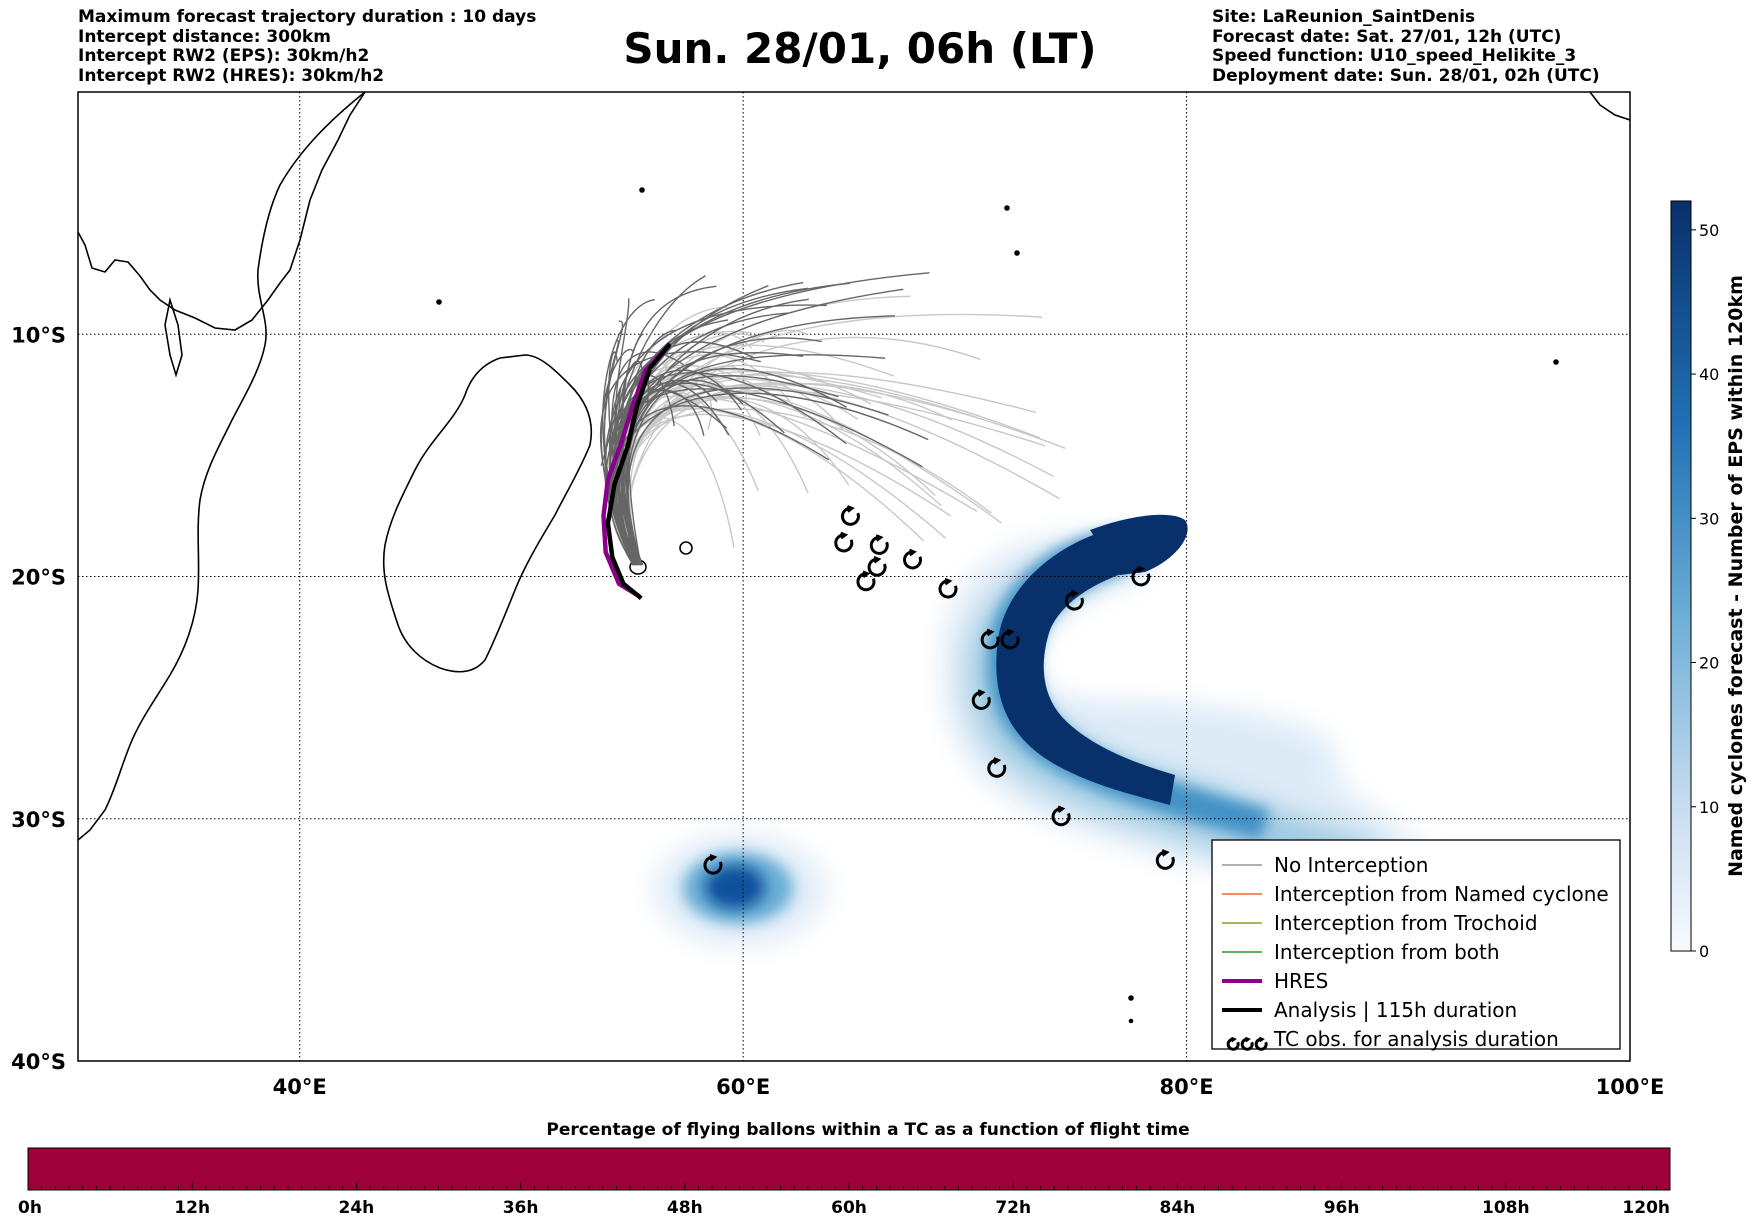 The height and width of the screenshot is (1223, 1754). I want to click on x-tick-label: 60°E, so click(743, 1087).